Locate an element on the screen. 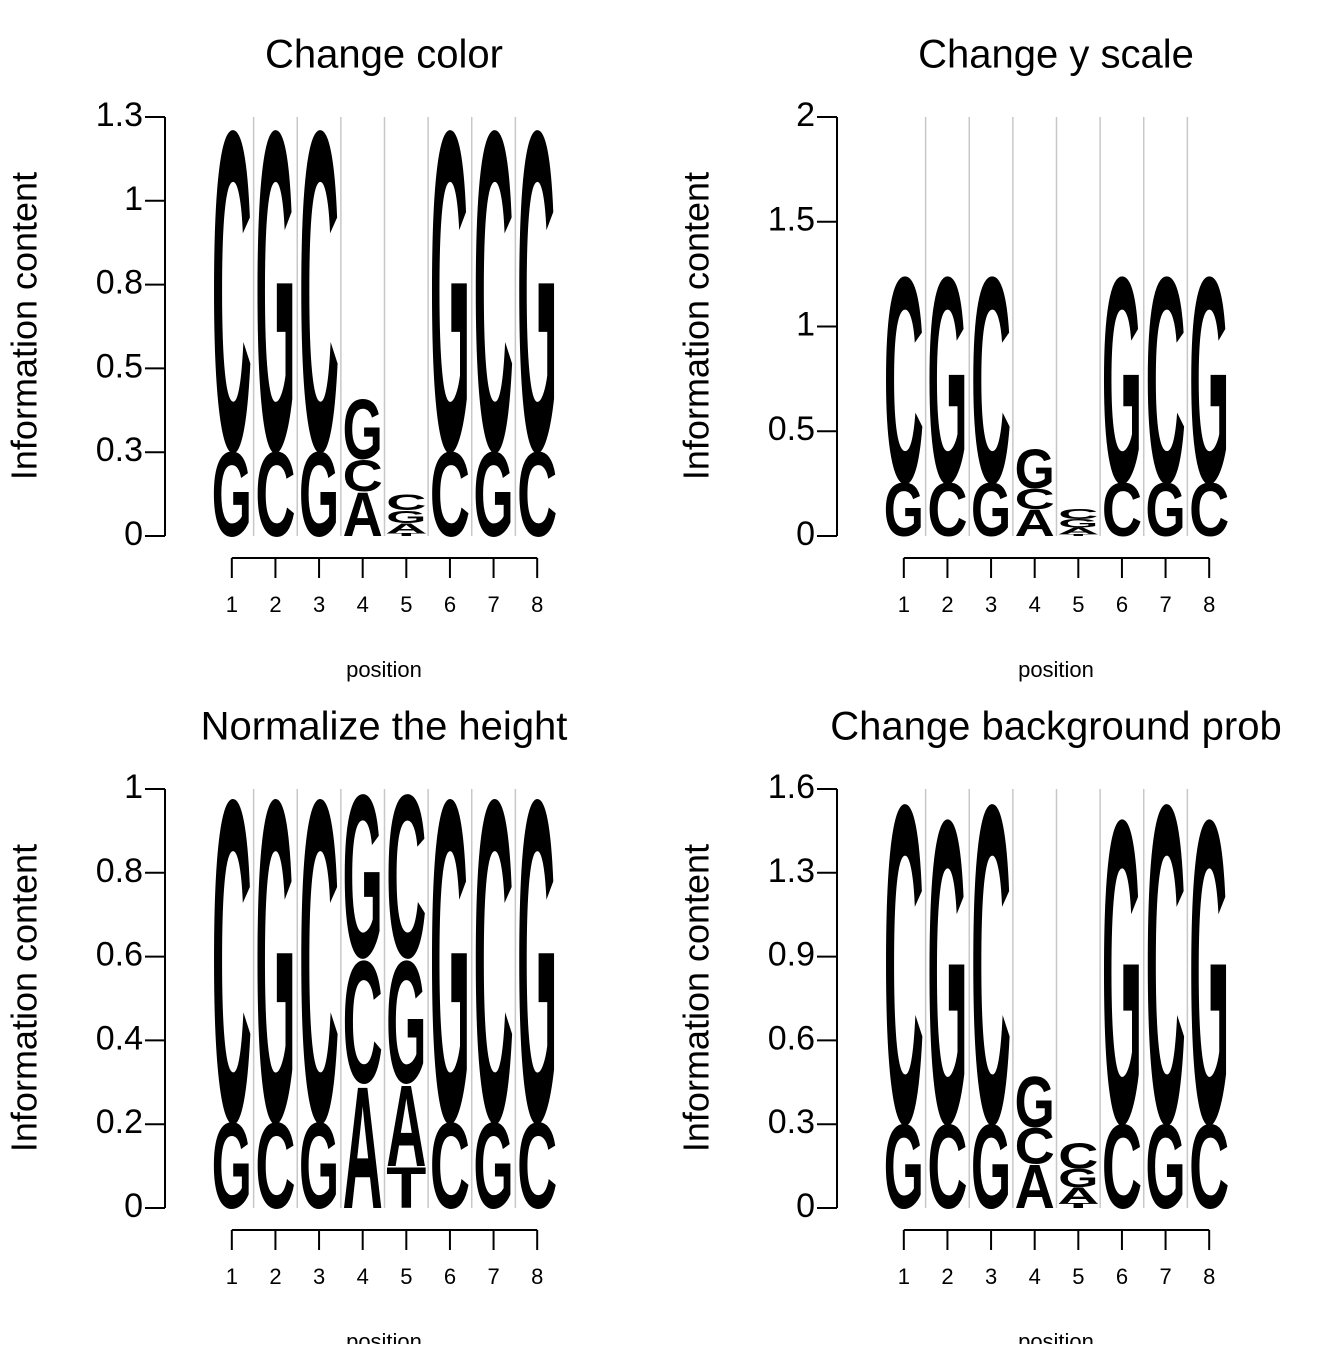 The width and height of the screenshot is (1344, 1349). panel-title: Change background prob is located at coordinates (1055, 727).